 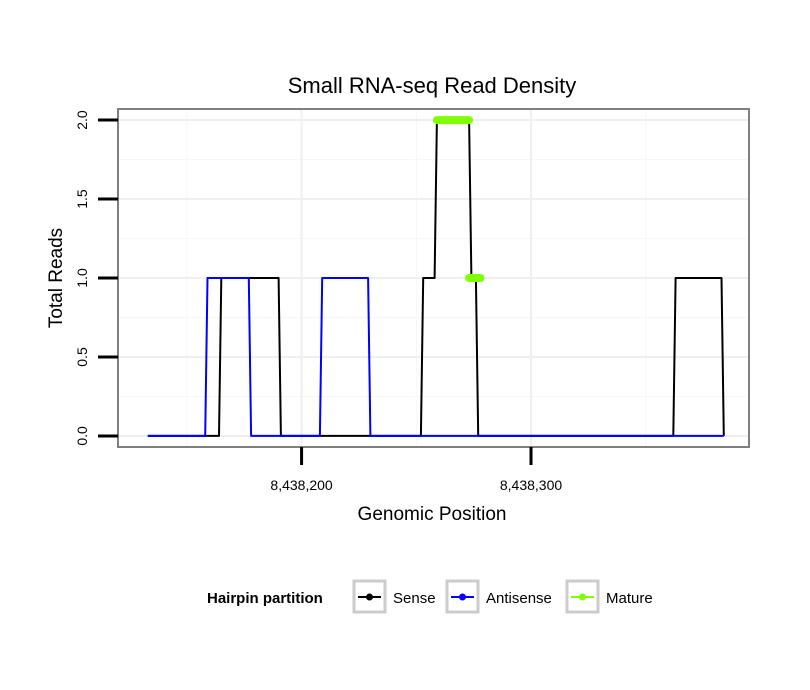 I want to click on legend-title: Hairpin partition, so click(x=265, y=598).